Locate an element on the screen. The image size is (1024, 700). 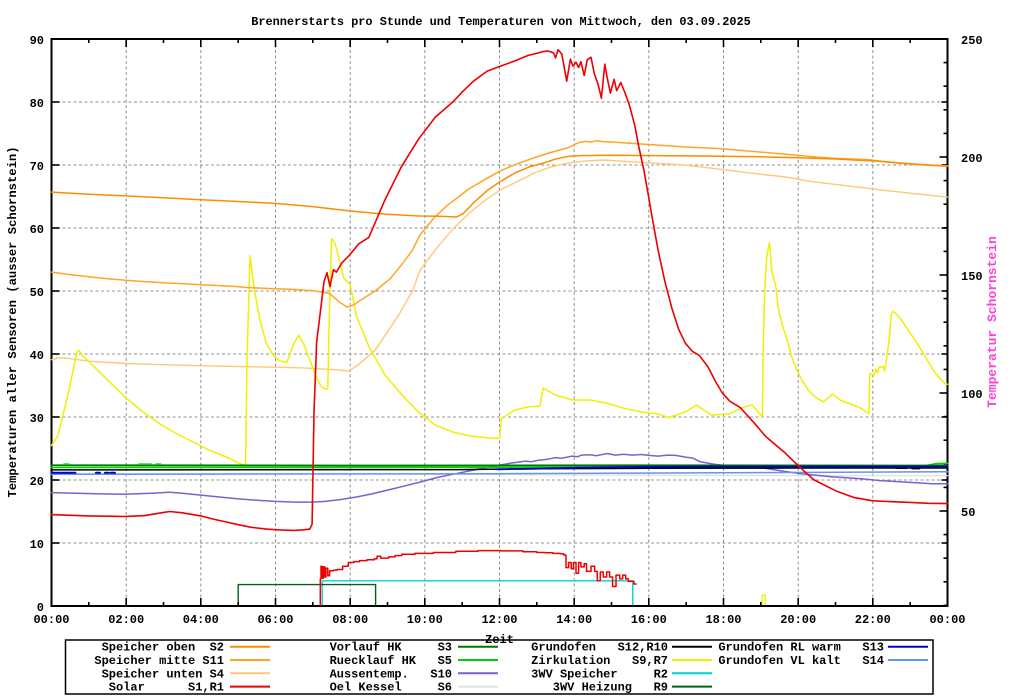
svg-text: 0 is located at coordinates (40, 608).